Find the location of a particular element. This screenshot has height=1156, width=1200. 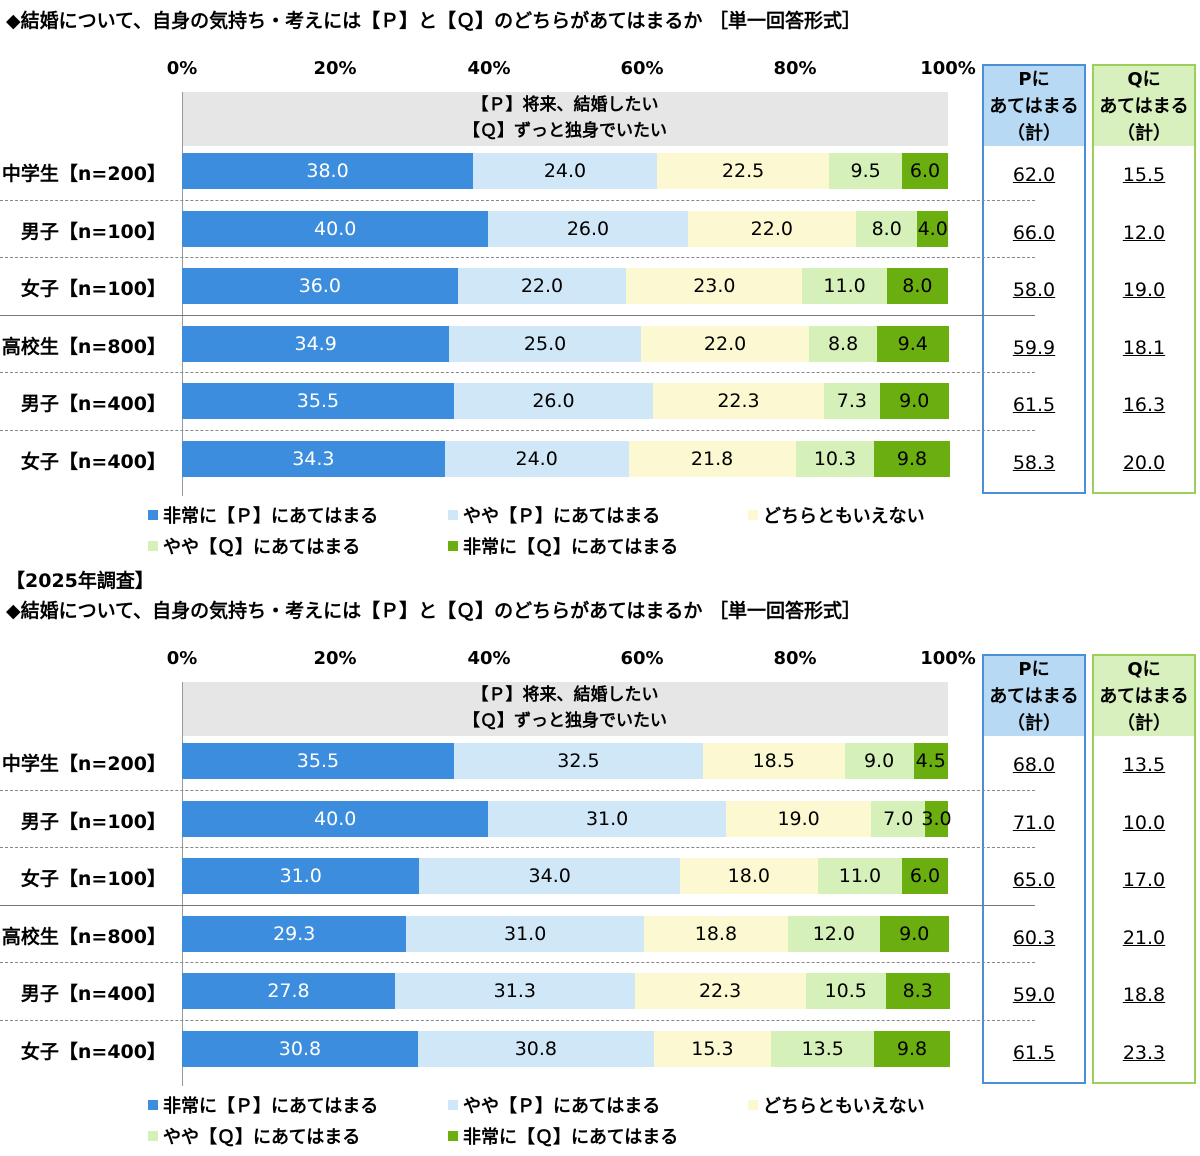

bar-segment: 26.0 is located at coordinates (553, 401).